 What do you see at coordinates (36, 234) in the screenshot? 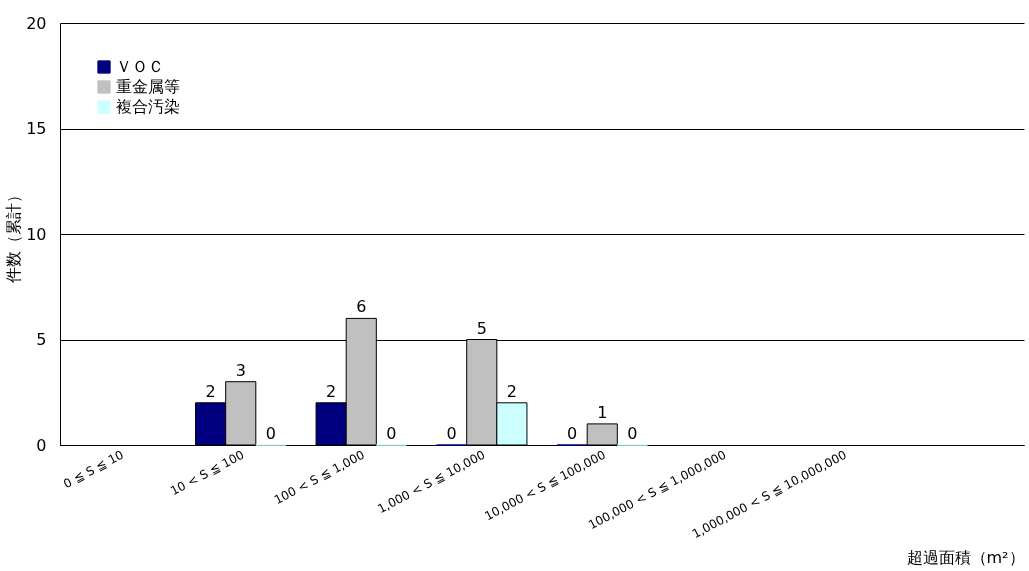
I see `y-tick-label: 10` at bounding box center [36, 234].